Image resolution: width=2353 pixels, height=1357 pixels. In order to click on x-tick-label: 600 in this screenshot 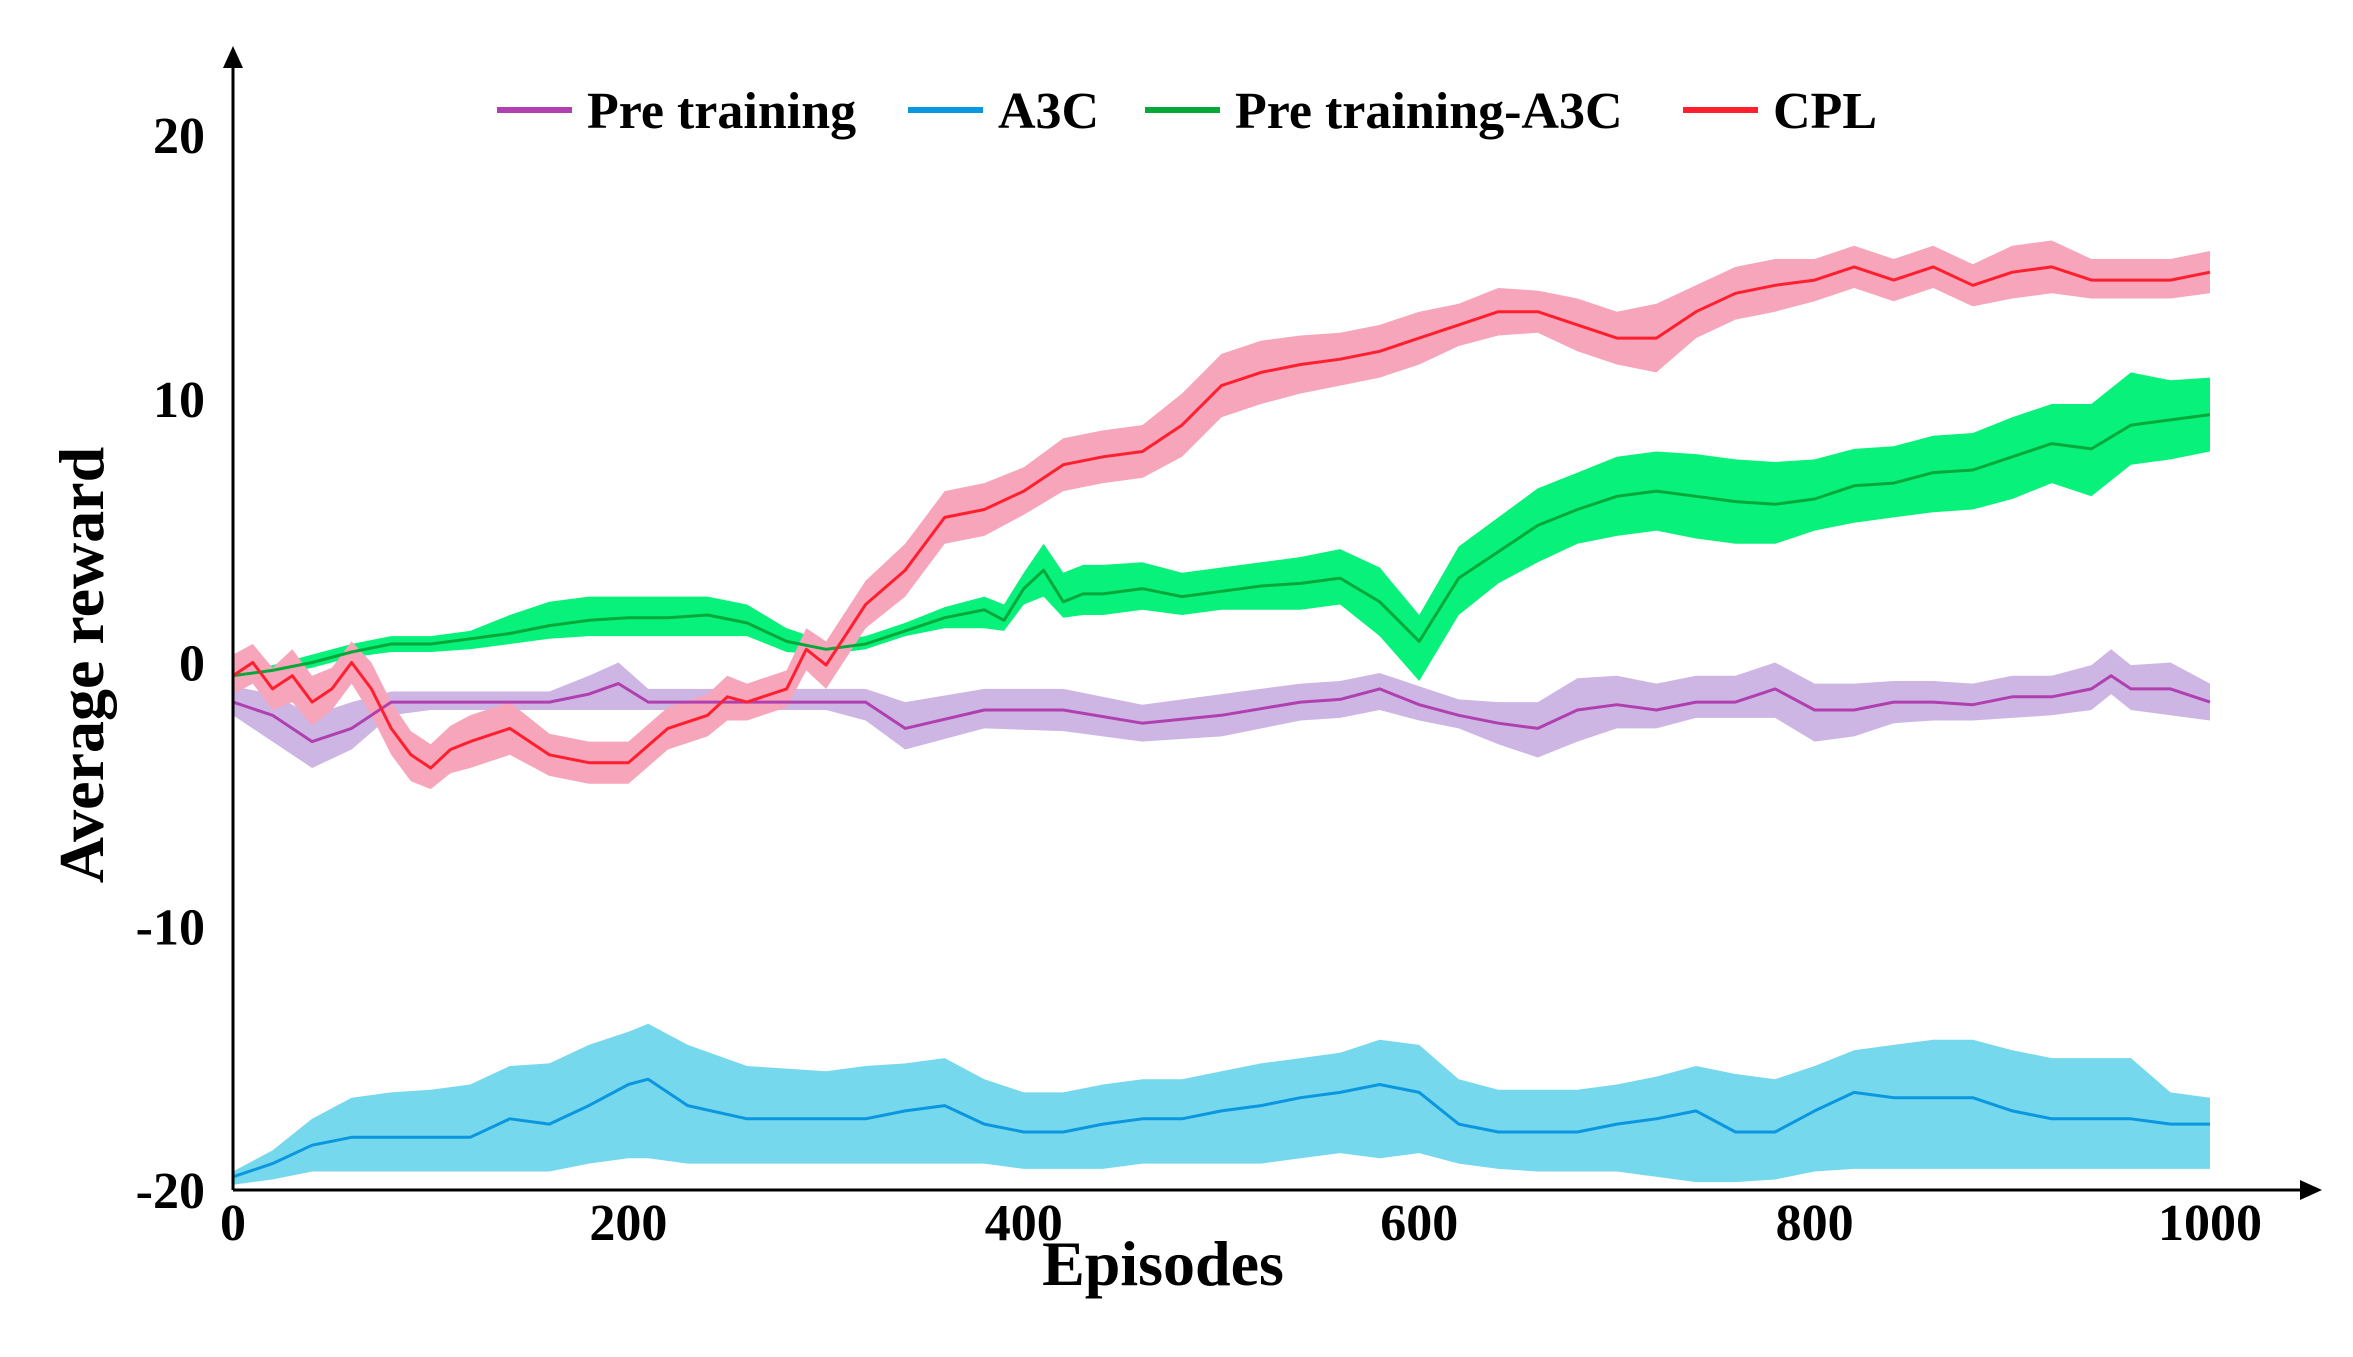, I will do `click(1419, 1223)`.